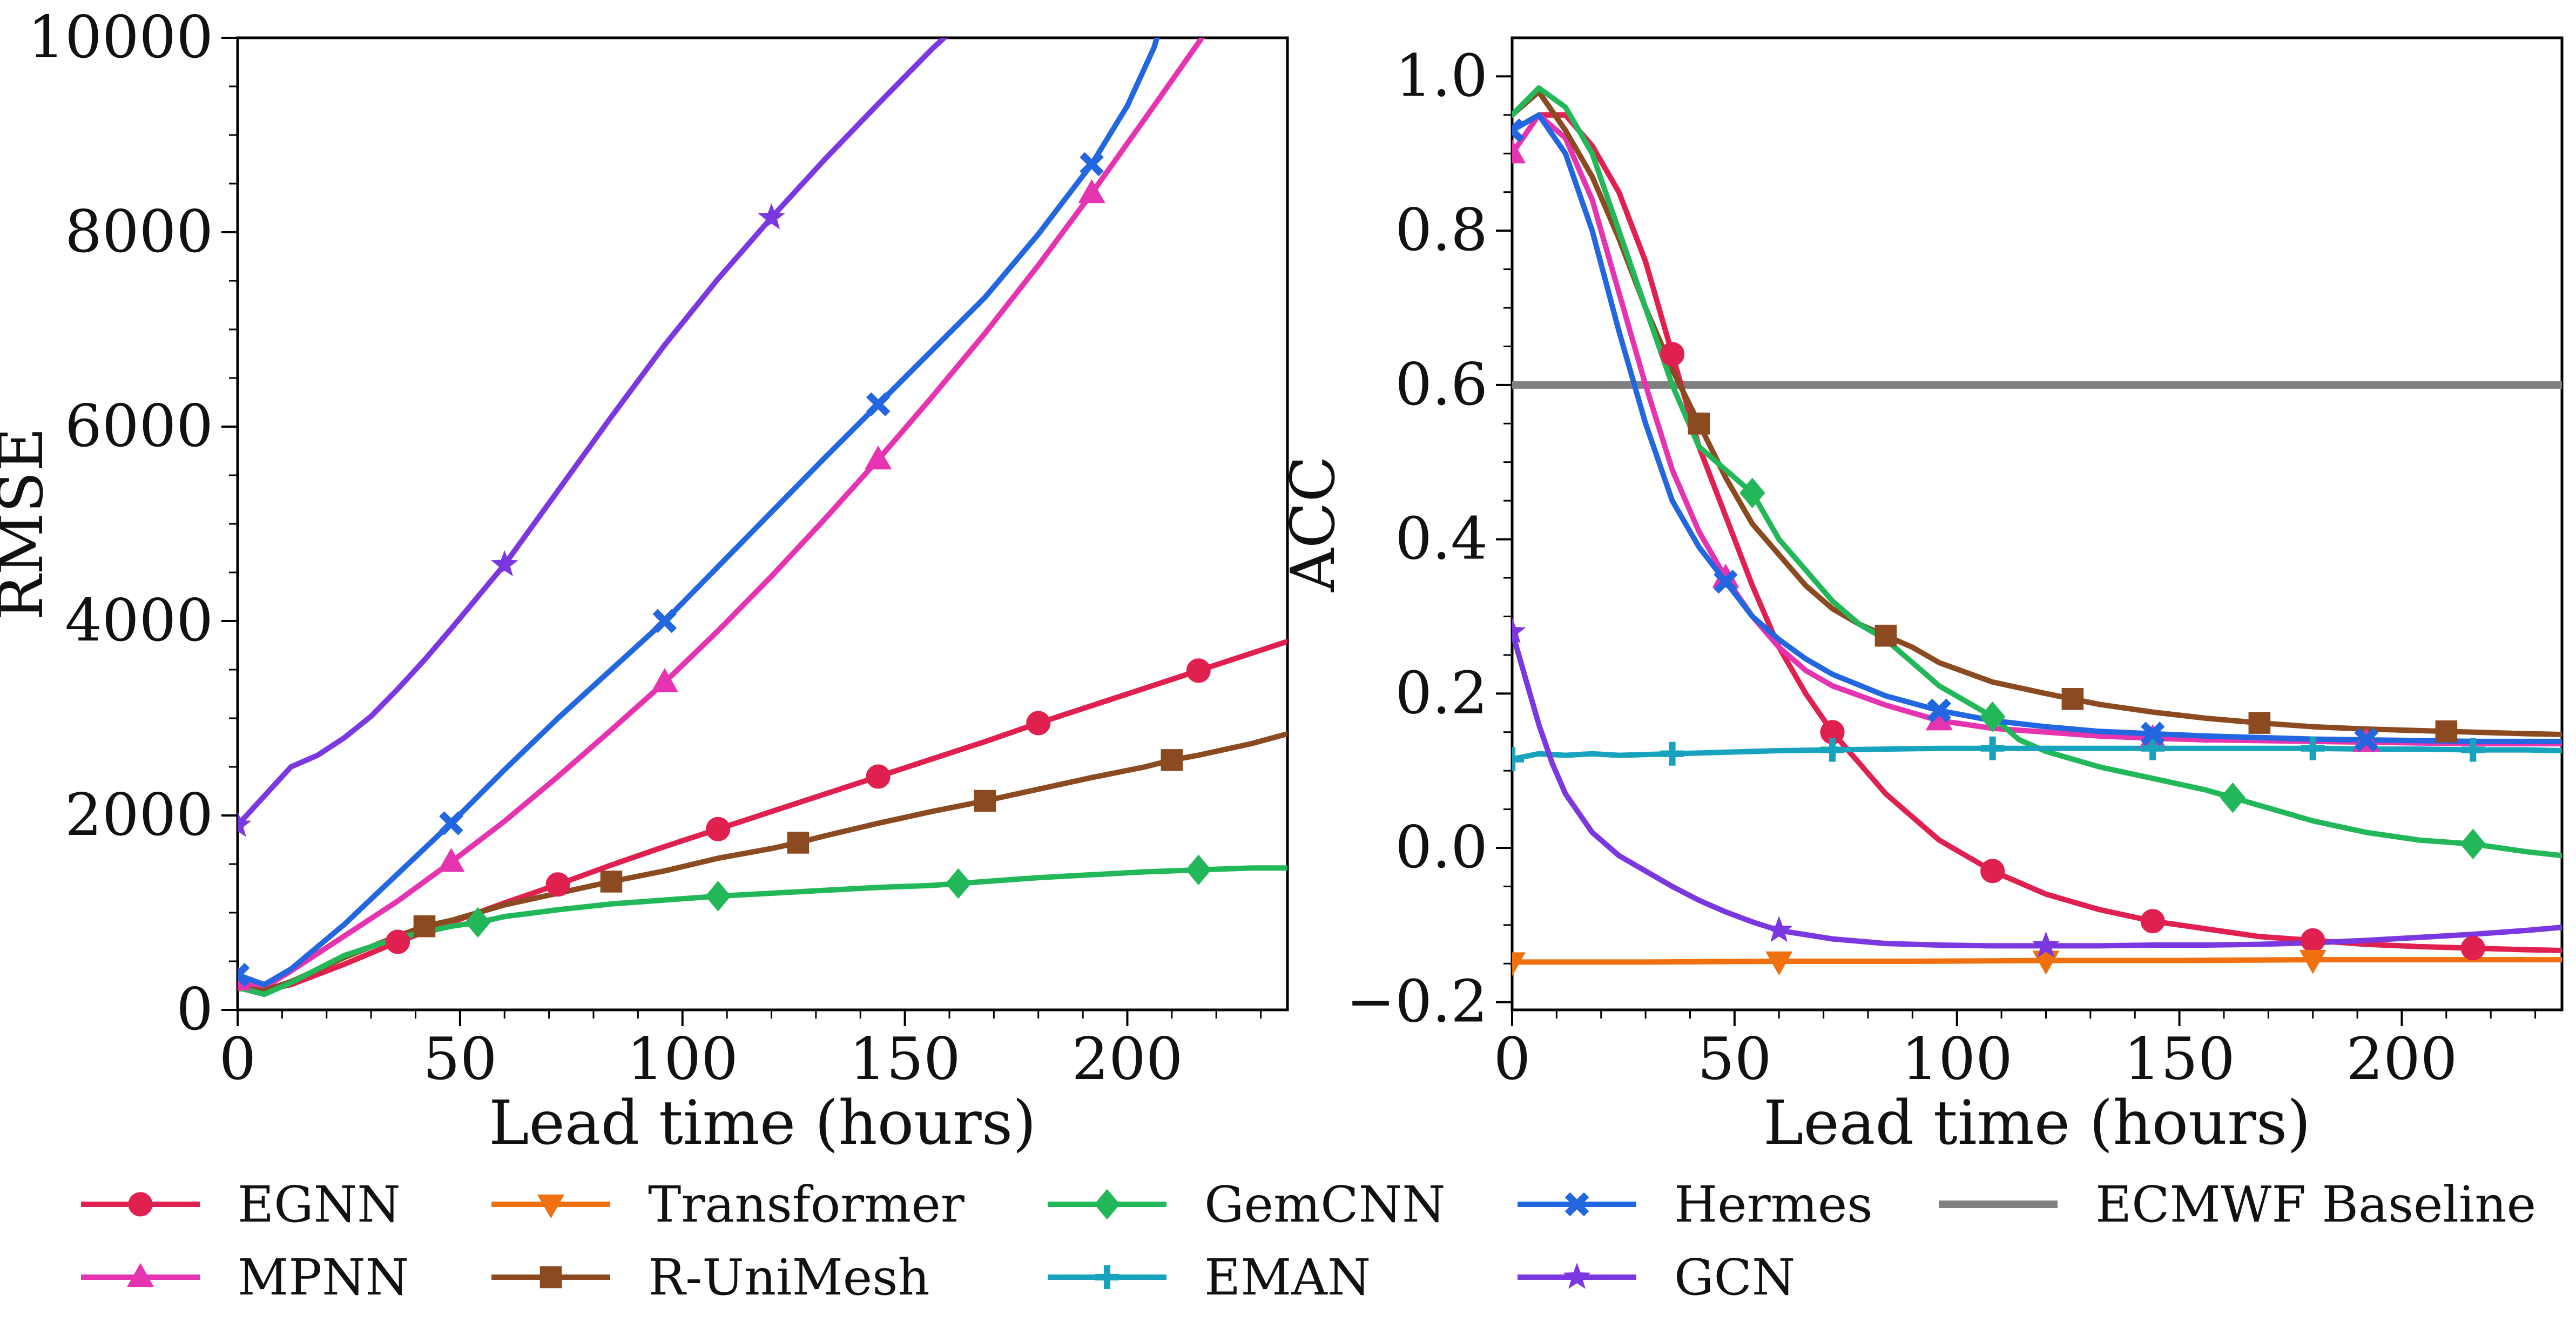  What do you see at coordinates (139, 815) in the screenshot?
I see `rmse-y-tick-label: 2000` at bounding box center [139, 815].